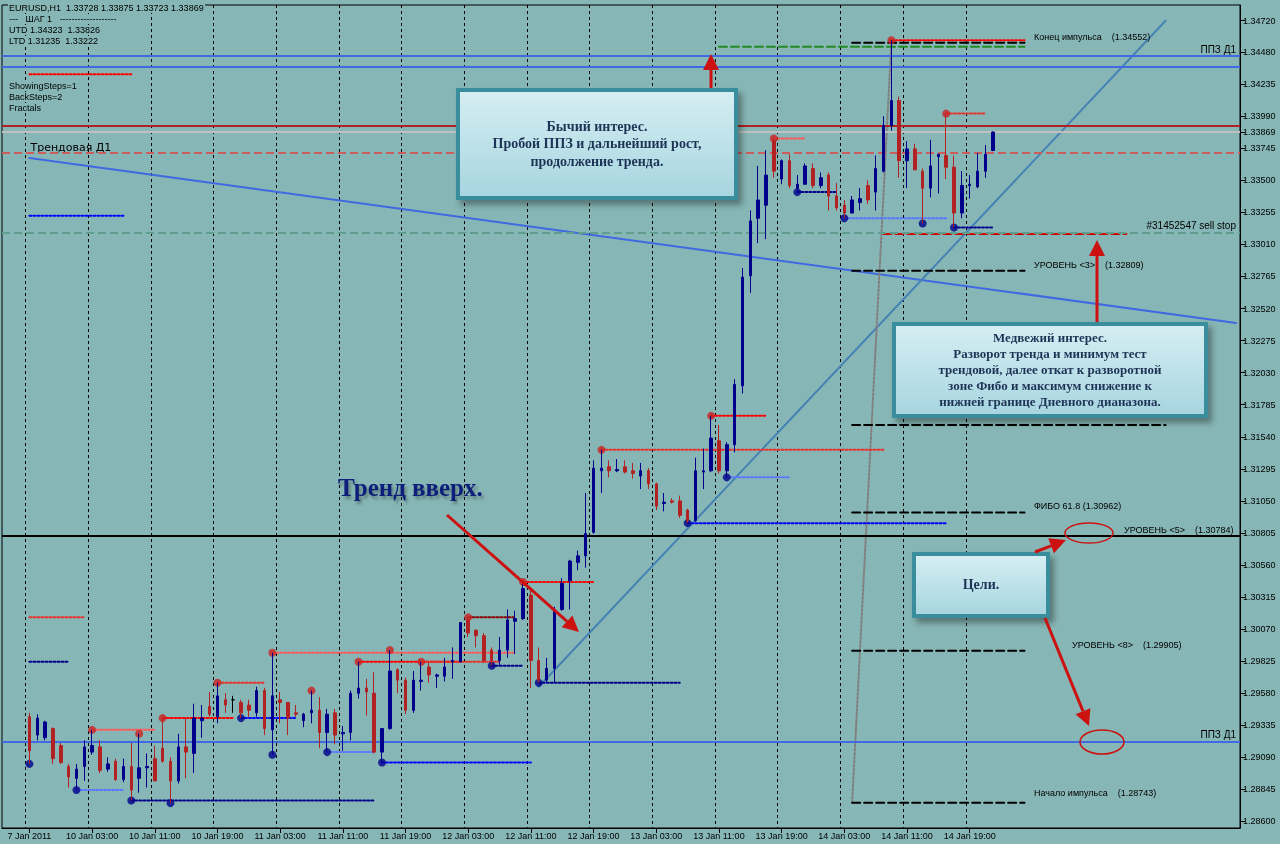  Describe the element at coordinates (1078, 506) in the screenshot. I see `annotation: ФИБО 61.8 (1.30962)` at that location.